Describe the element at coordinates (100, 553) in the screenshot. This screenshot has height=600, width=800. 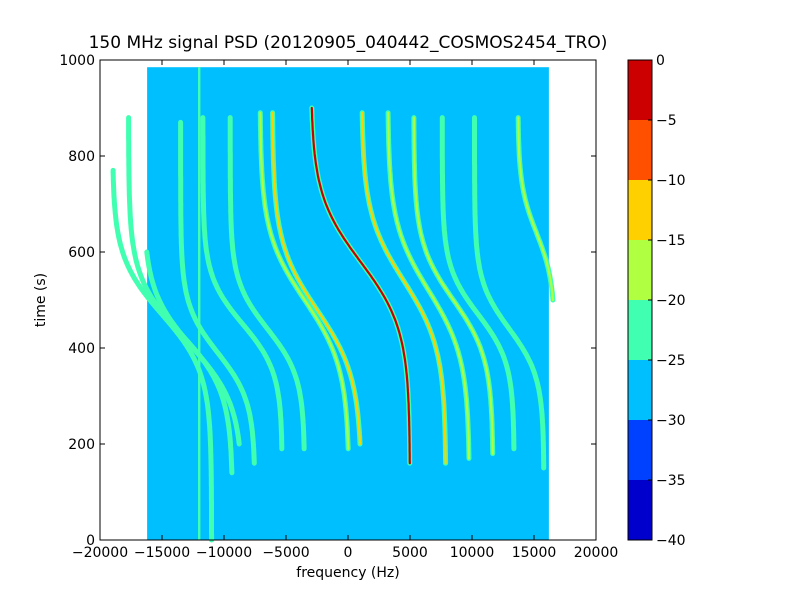
I see `x-tick-label: −20000` at that location.